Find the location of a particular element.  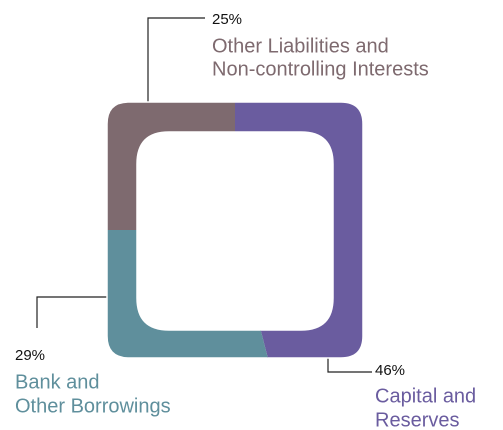

category-label: Capital and is located at coordinates (425, 396).